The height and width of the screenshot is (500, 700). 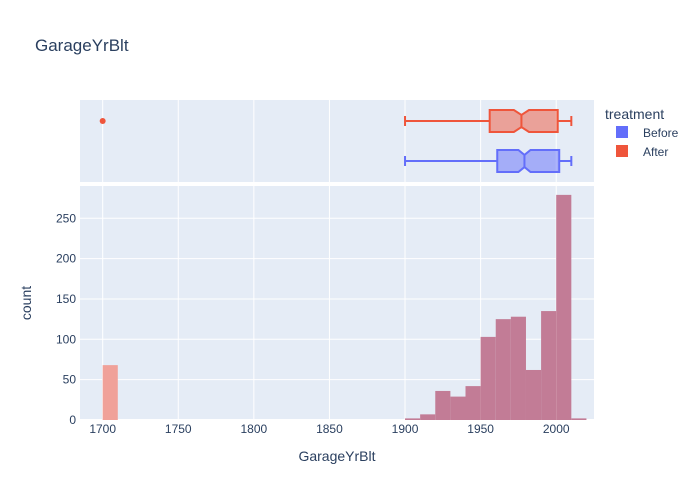 What do you see at coordinates (70, 380) in the screenshot?
I see `y-tick-label: 50` at bounding box center [70, 380].